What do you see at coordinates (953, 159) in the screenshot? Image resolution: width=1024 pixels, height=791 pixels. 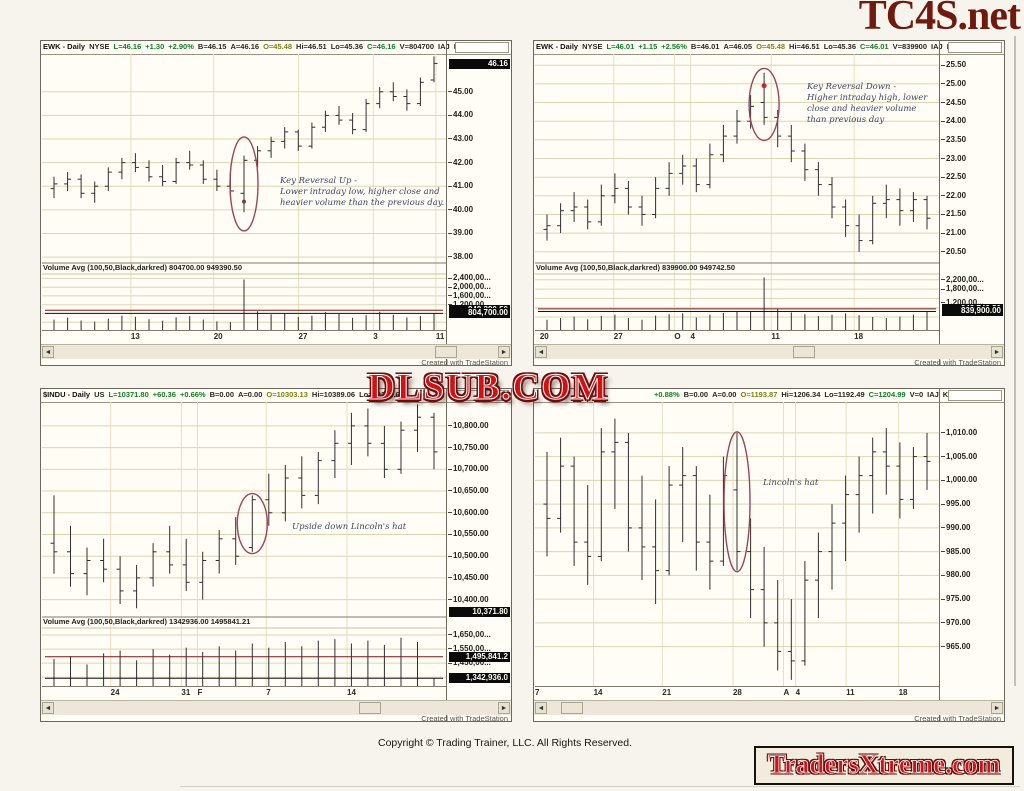 I see `price-axis-label: 23.00` at bounding box center [953, 159].